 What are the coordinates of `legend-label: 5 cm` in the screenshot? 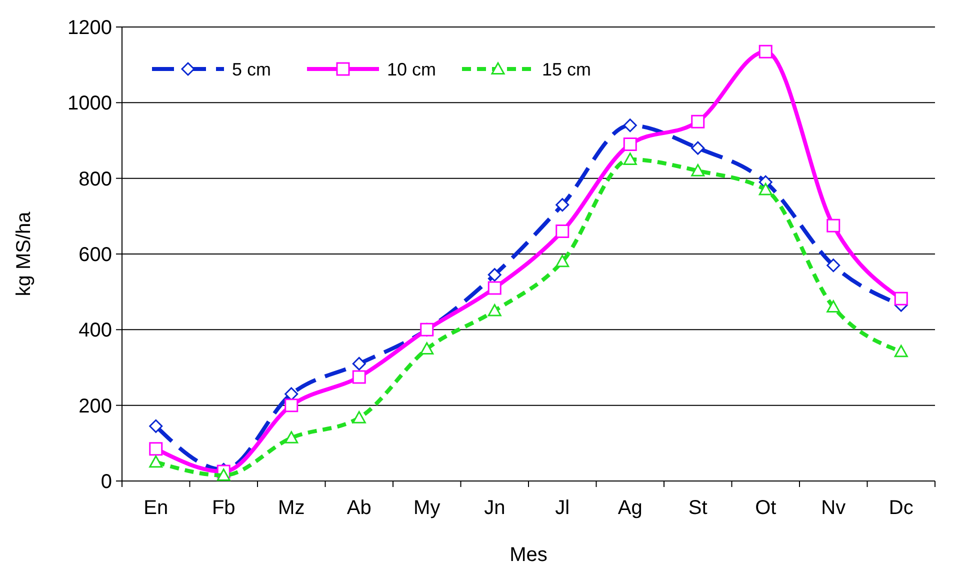 It's located at (252, 69).